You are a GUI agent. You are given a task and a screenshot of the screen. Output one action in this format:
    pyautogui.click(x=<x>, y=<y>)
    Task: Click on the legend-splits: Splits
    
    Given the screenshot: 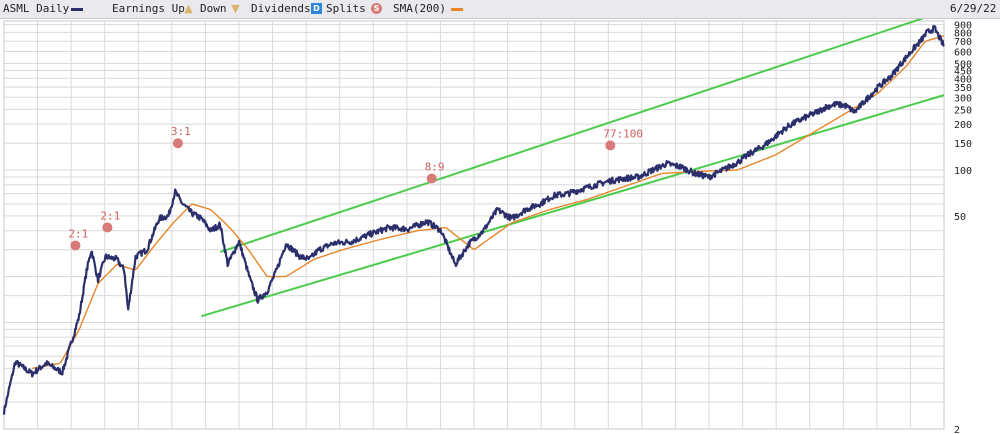 What is the action you would take?
    pyautogui.click(x=346, y=8)
    